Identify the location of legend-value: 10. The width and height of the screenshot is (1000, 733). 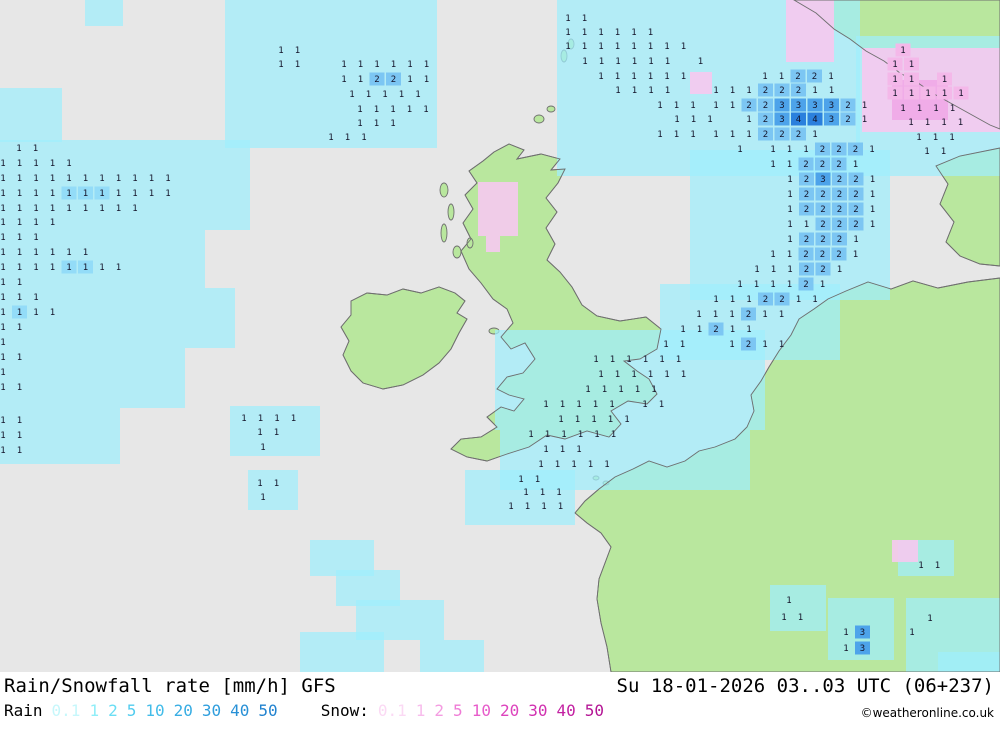
(155, 710).